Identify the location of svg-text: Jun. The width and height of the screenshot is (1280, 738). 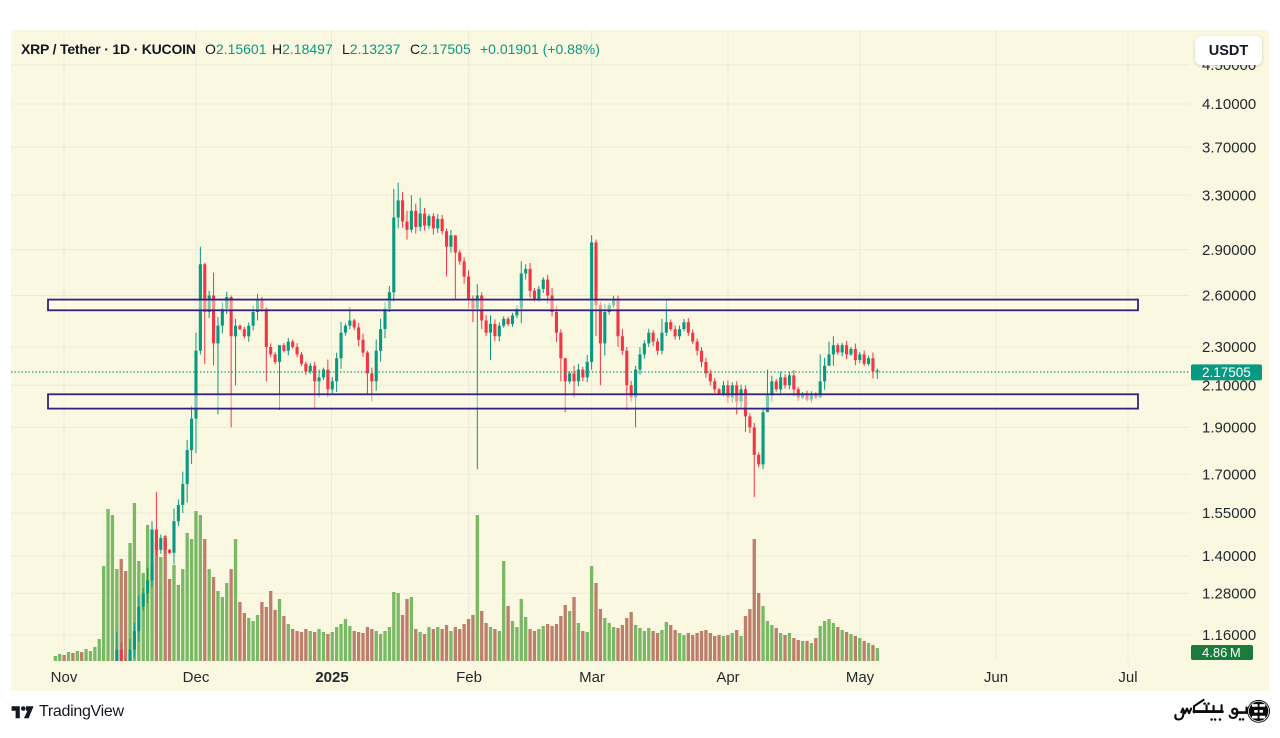
(996, 677).